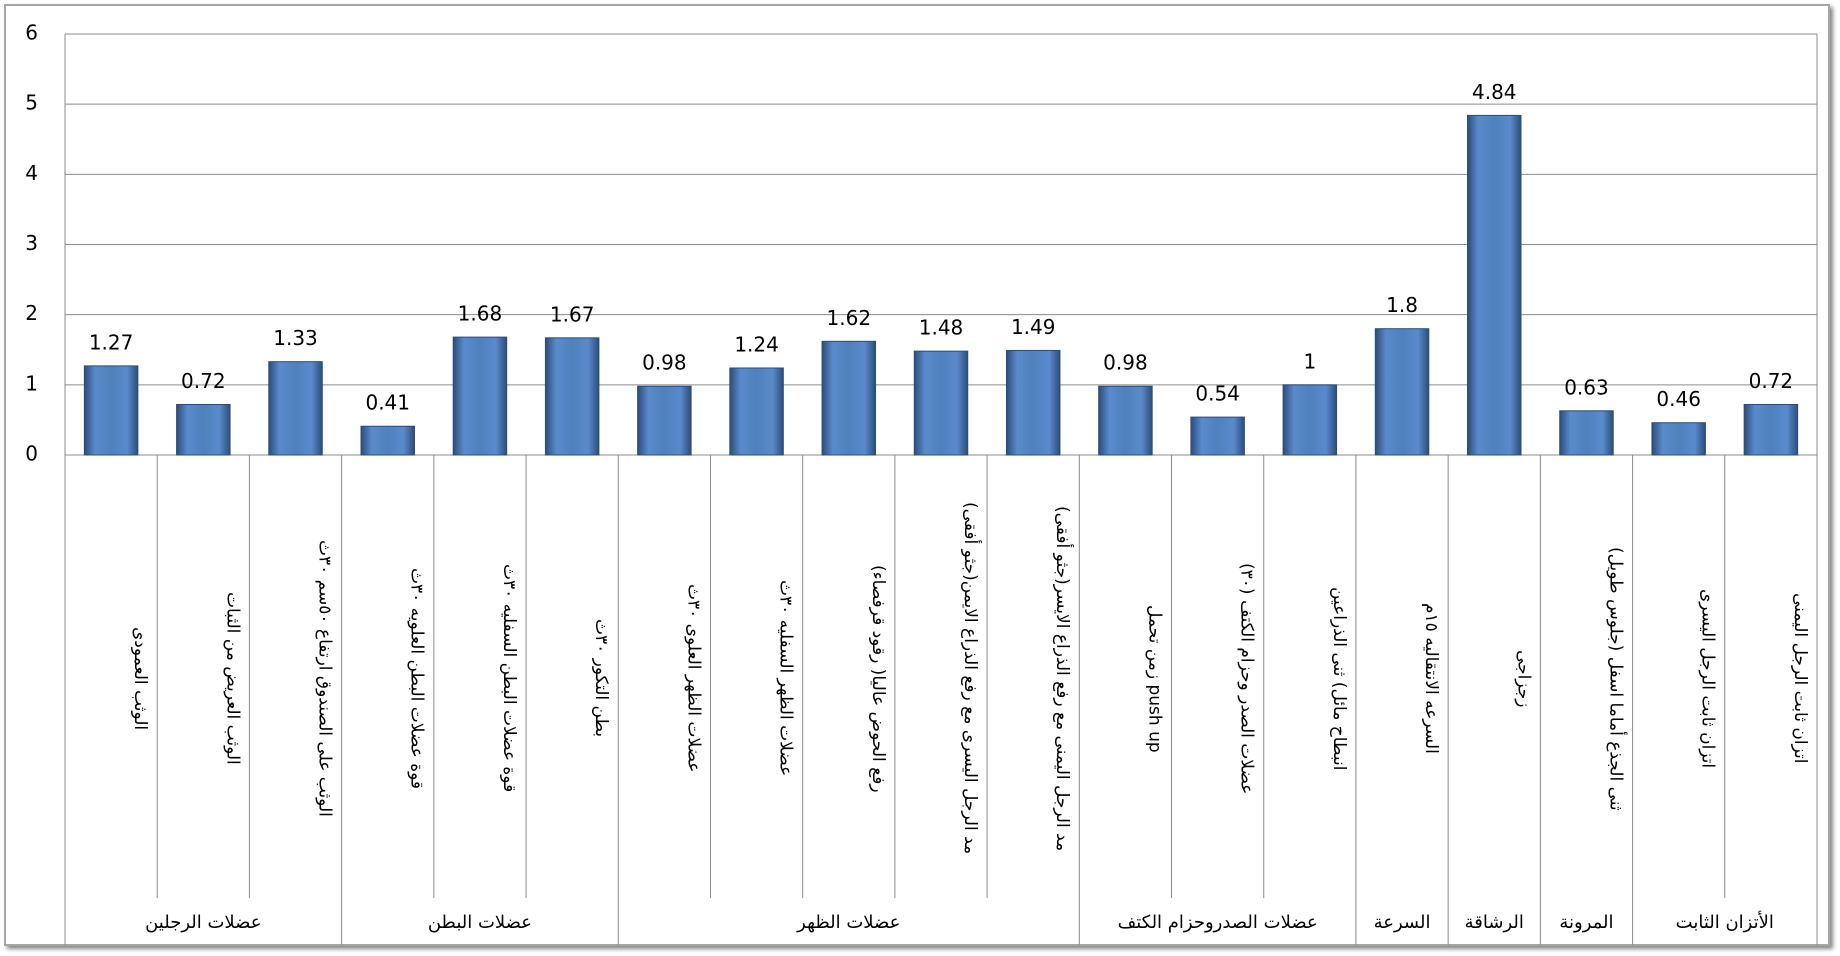 The width and height of the screenshot is (1840, 956). I want to click on group-label: الرشاقة, so click(1494, 922).